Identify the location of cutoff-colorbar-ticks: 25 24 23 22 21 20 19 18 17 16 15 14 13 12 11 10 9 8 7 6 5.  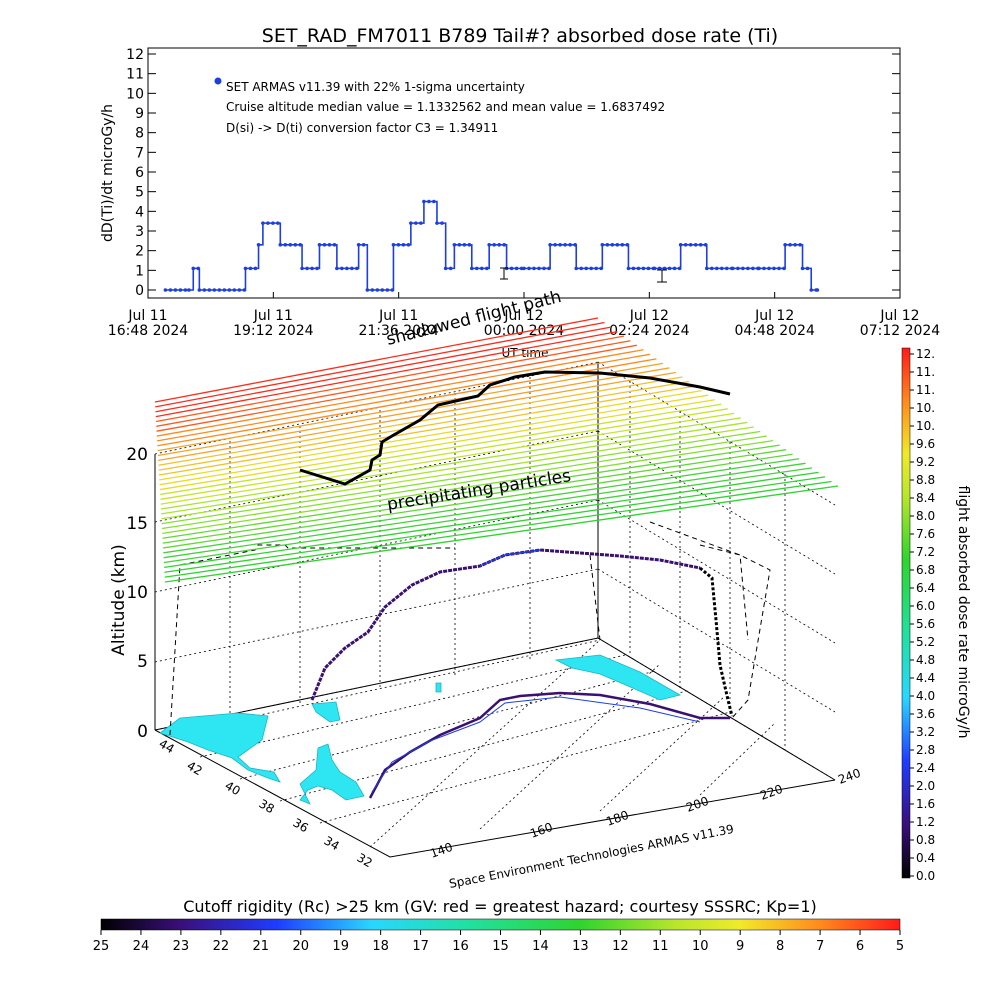
(498, 942).